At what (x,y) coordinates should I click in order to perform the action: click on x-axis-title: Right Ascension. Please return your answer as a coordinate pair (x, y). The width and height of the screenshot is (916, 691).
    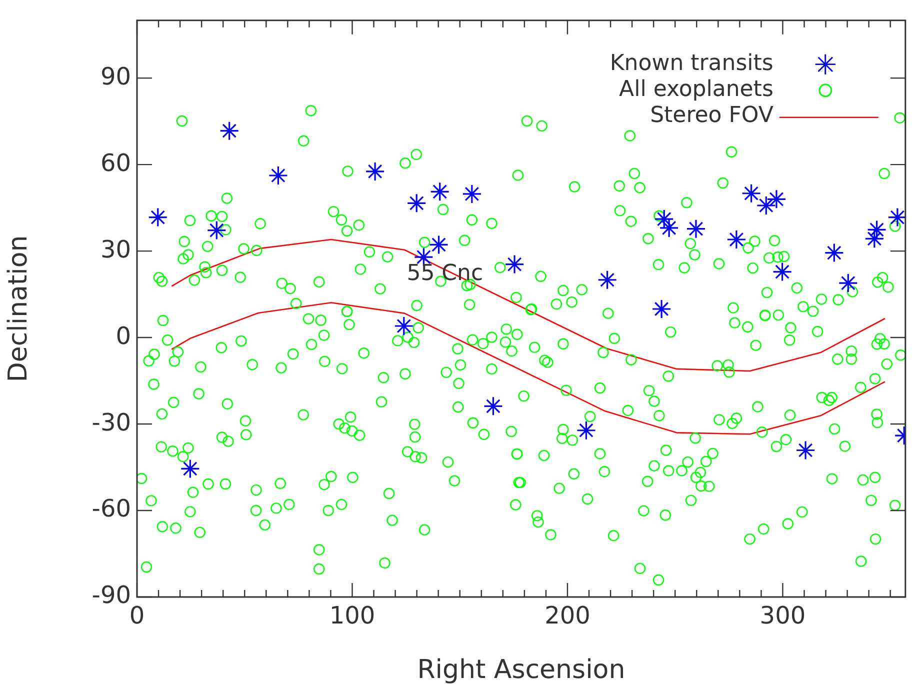
    Looking at the image, I should click on (521, 670).